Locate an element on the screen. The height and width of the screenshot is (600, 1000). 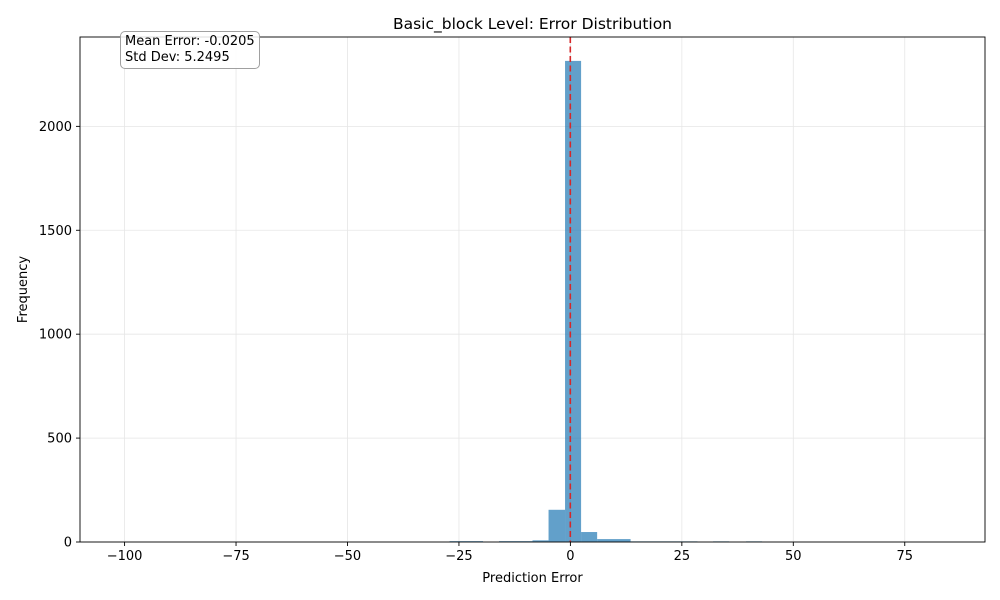
y-tick-label: 500 is located at coordinates (59, 439).